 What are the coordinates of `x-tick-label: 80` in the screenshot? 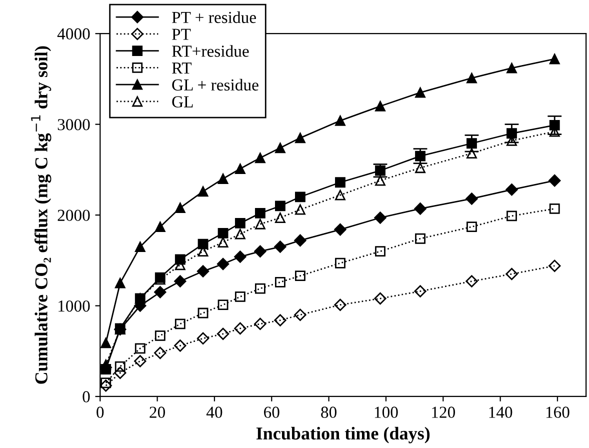 It's located at (328, 412).